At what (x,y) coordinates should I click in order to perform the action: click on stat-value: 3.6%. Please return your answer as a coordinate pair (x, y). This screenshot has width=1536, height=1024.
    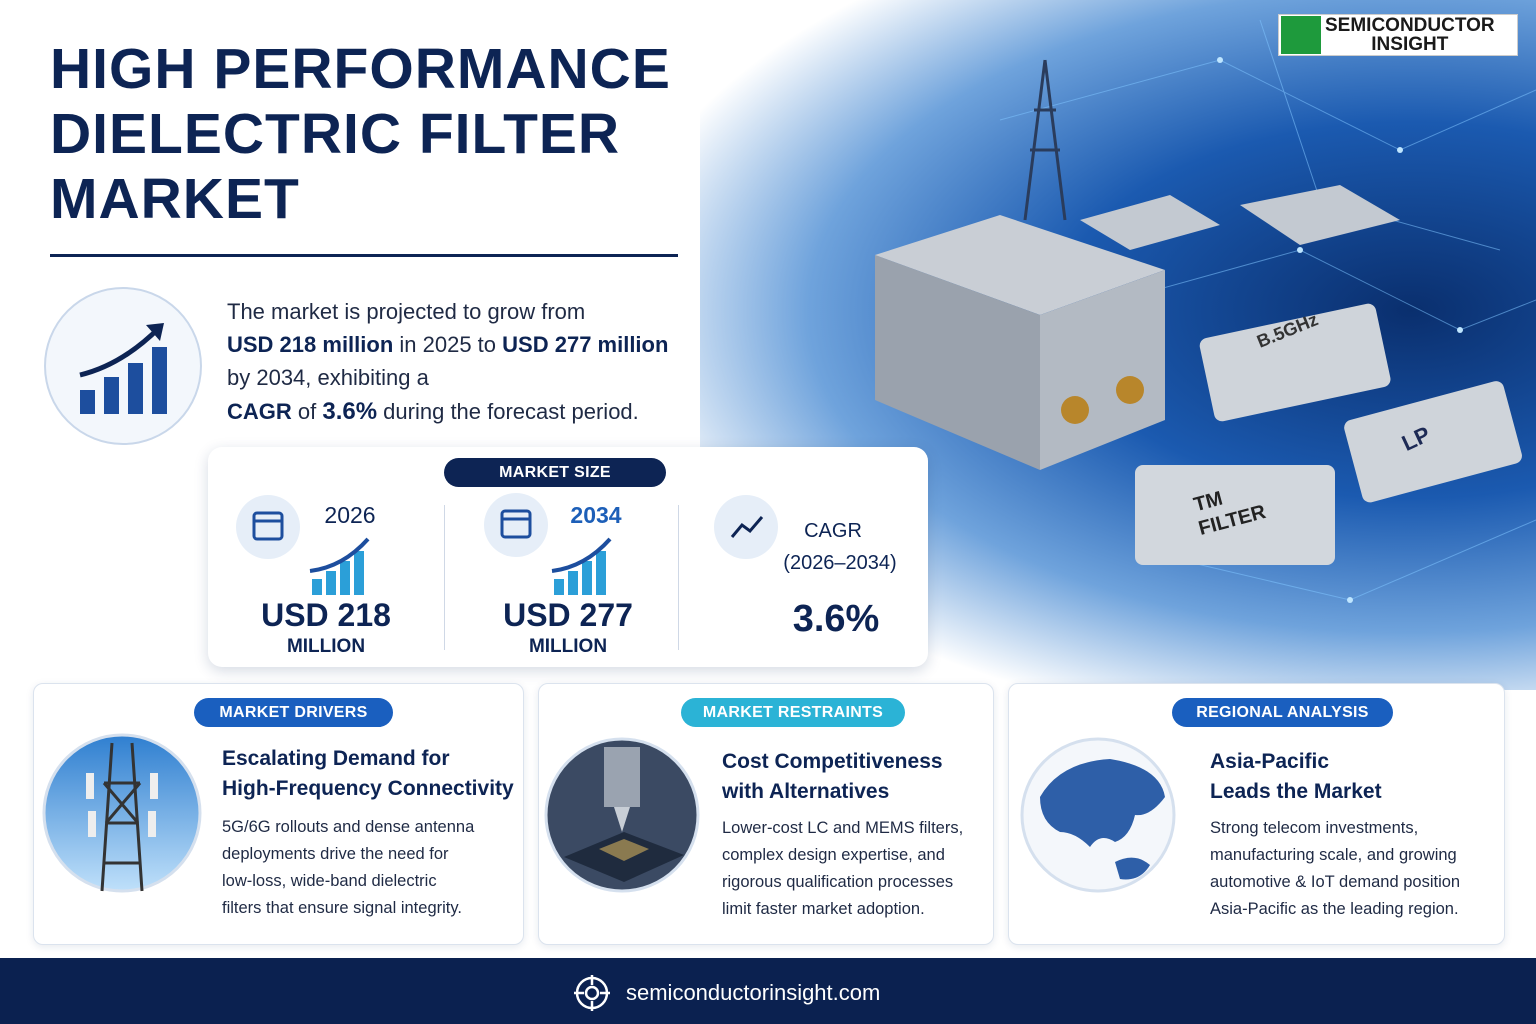
    Looking at the image, I should click on (836, 619).